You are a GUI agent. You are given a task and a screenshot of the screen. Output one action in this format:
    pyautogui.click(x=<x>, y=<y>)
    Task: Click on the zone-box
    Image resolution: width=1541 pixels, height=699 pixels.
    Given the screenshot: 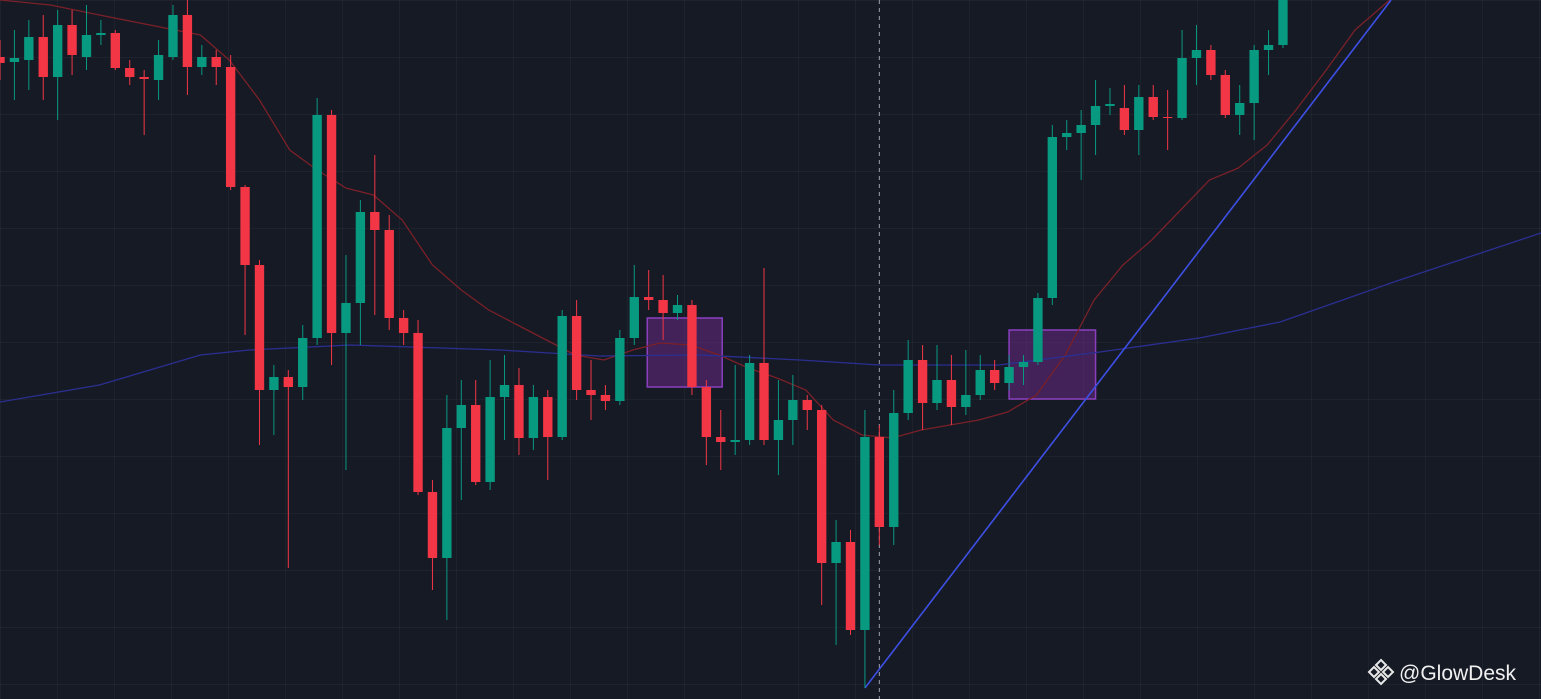 What is the action you would take?
    pyautogui.click(x=684, y=352)
    